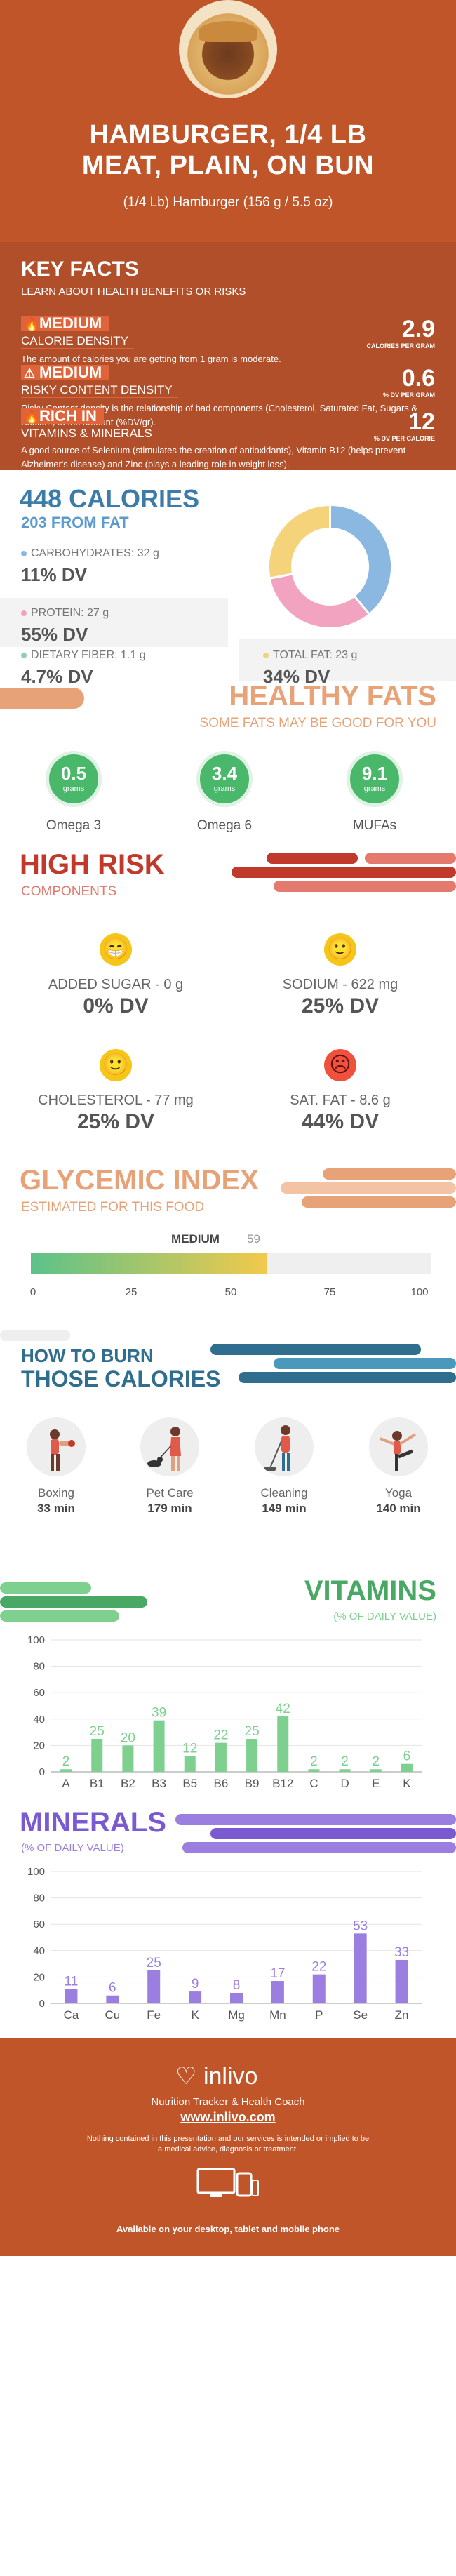 Image resolution: width=456 pixels, height=2576 pixels. What do you see at coordinates (418, 329) in the screenshot?
I see `key-fact-value: 2.9` at bounding box center [418, 329].